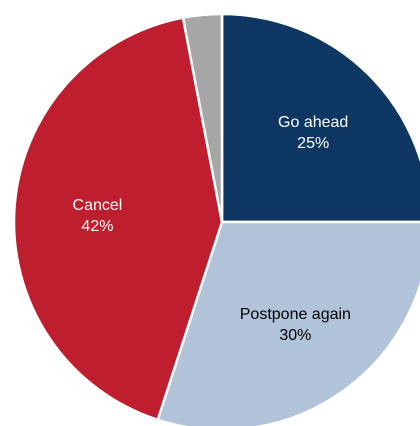 This screenshot has height=426, width=420. I want to click on pie-slice-value-go-ahead: 25%, so click(313, 143).